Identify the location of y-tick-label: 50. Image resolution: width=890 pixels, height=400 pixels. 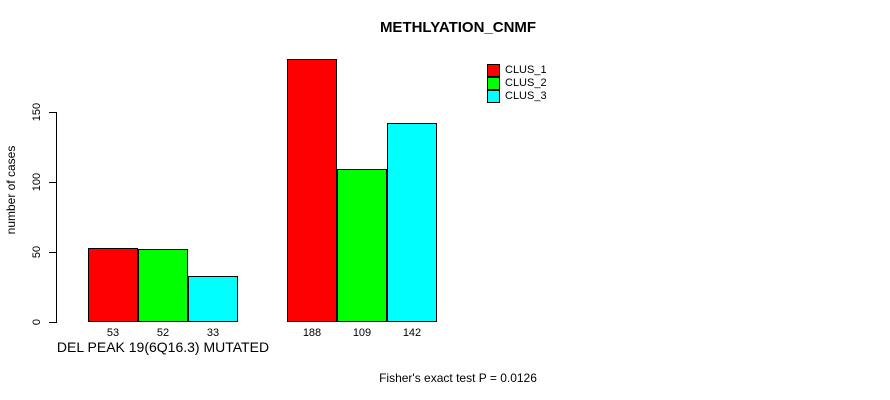
(37, 252).